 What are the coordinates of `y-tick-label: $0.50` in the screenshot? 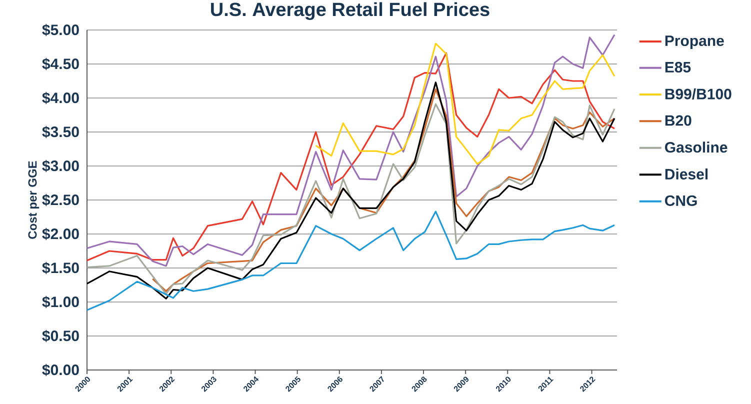 It's located at (60, 336).